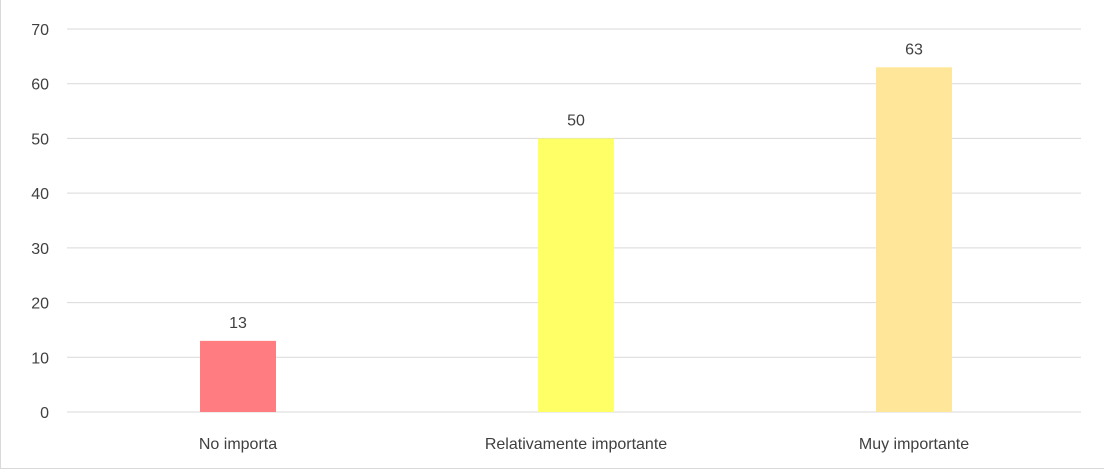 The image size is (1104, 469). Describe the element at coordinates (40, 304) in the screenshot. I see `y-tick-label-20: 20` at that location.